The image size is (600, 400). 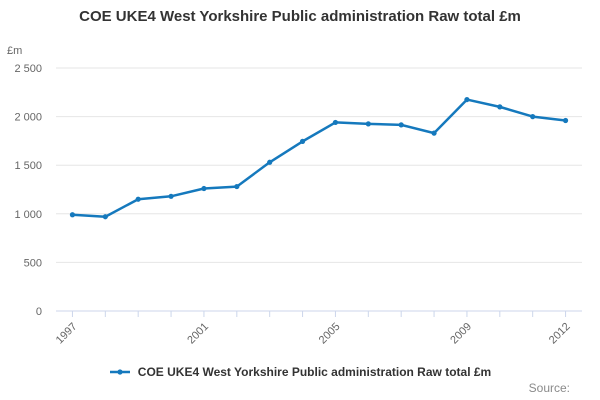 I want to click on source-label: Source:, so click(x=549, y=388).